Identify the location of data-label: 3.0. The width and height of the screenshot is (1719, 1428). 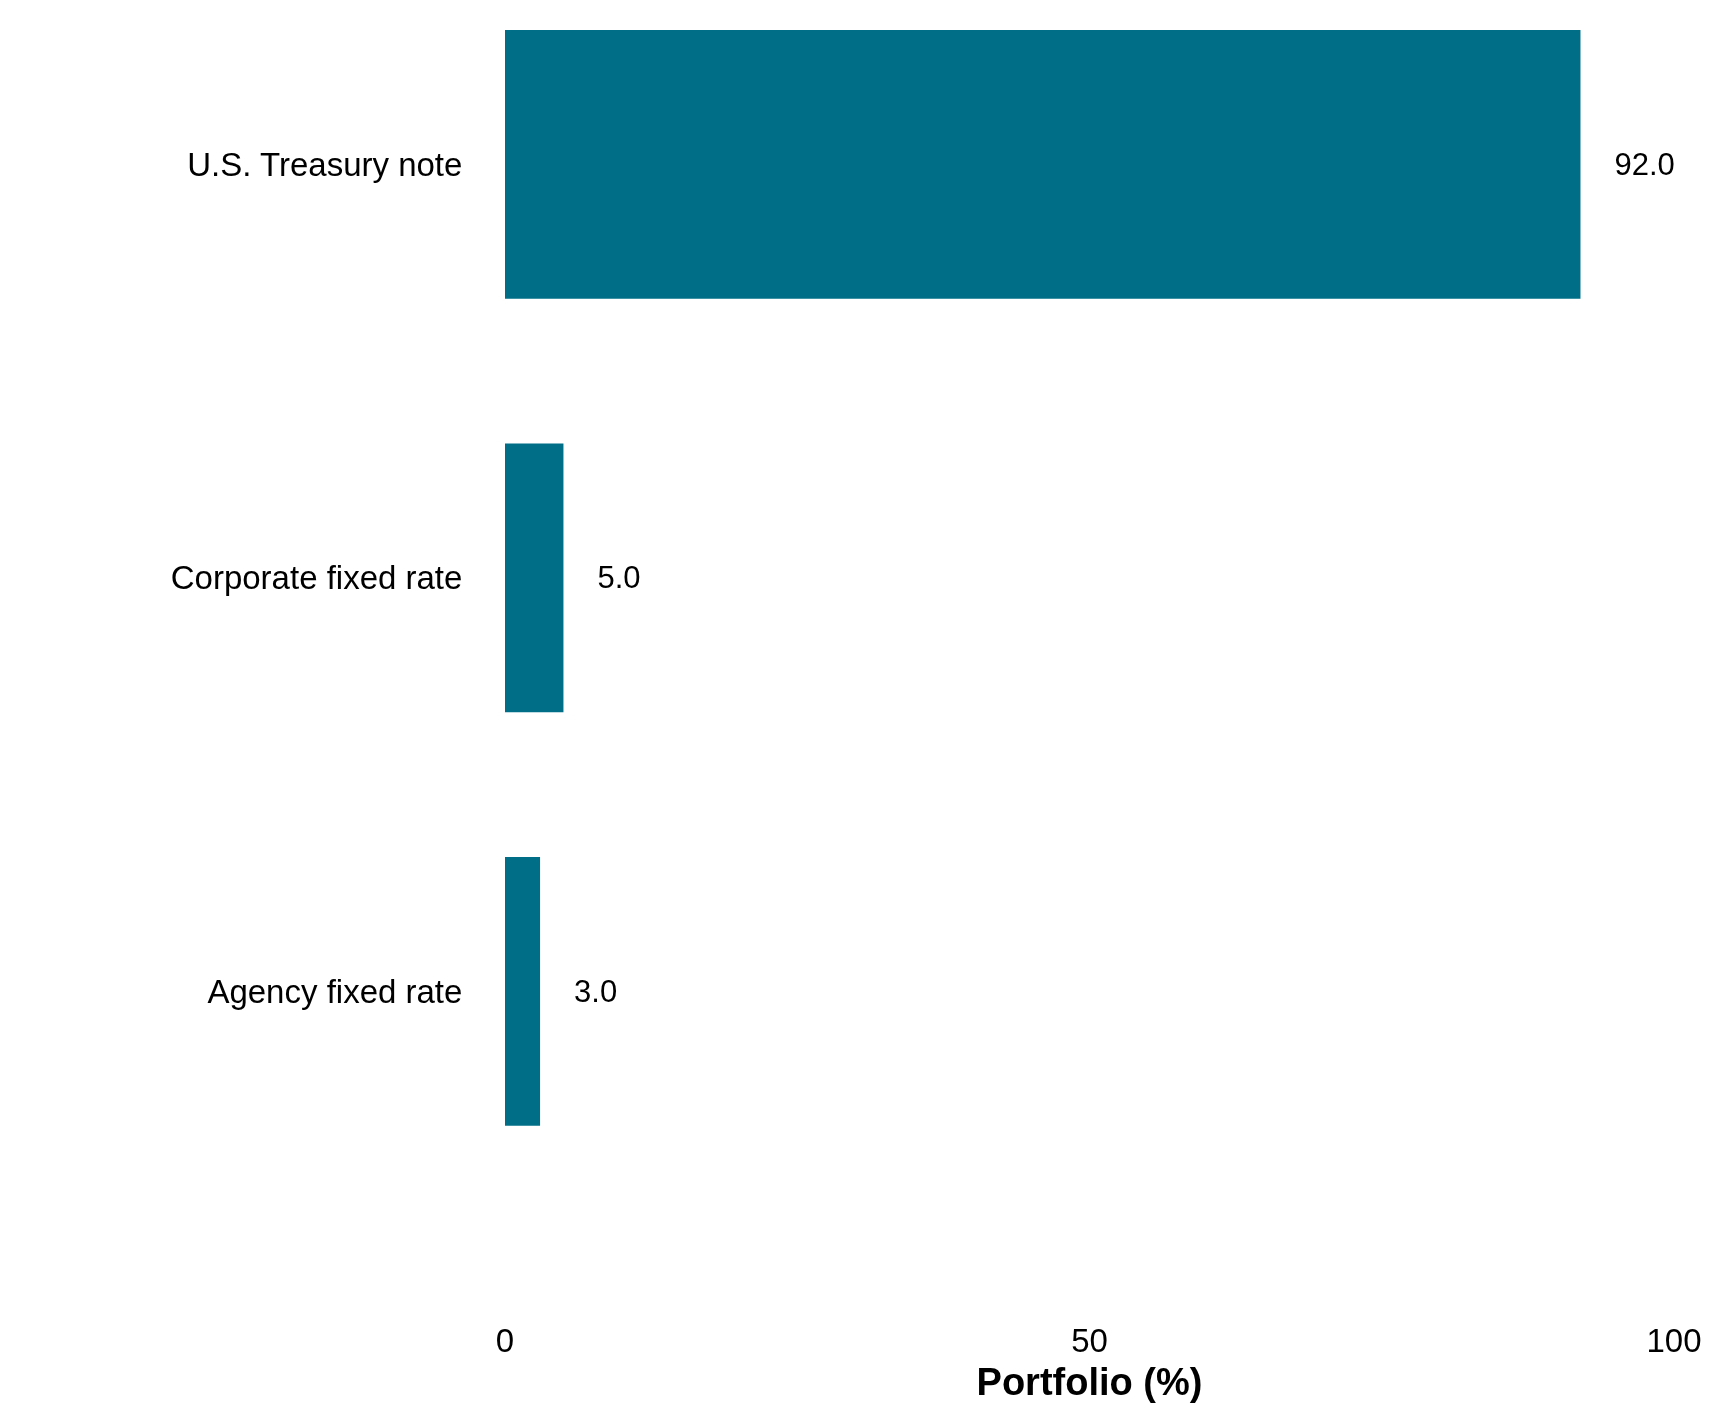
(580, 991).